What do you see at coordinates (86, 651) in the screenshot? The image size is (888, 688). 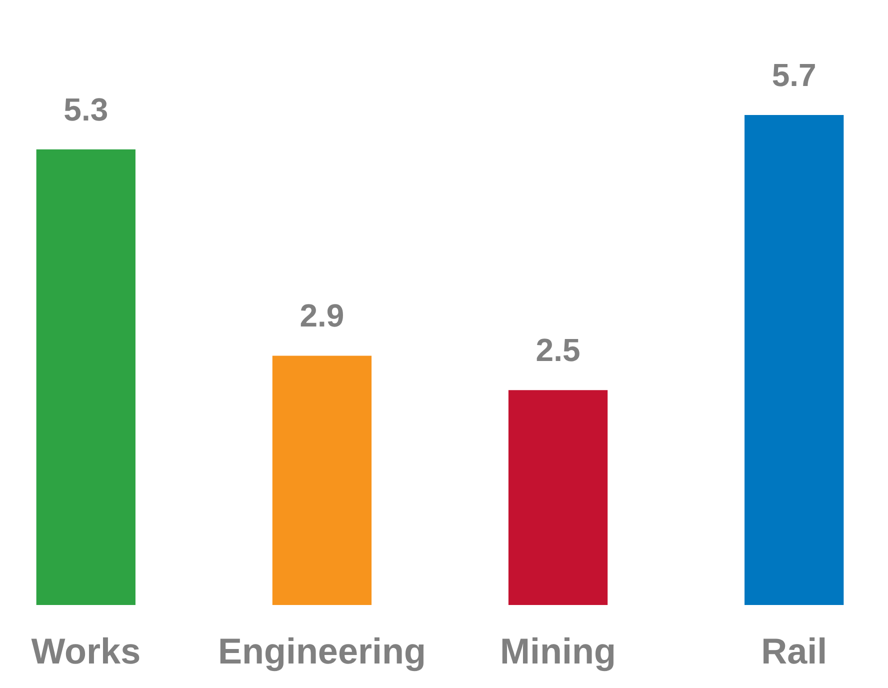 I see `x-tick-label: Works` at bounding box center [86, 651].